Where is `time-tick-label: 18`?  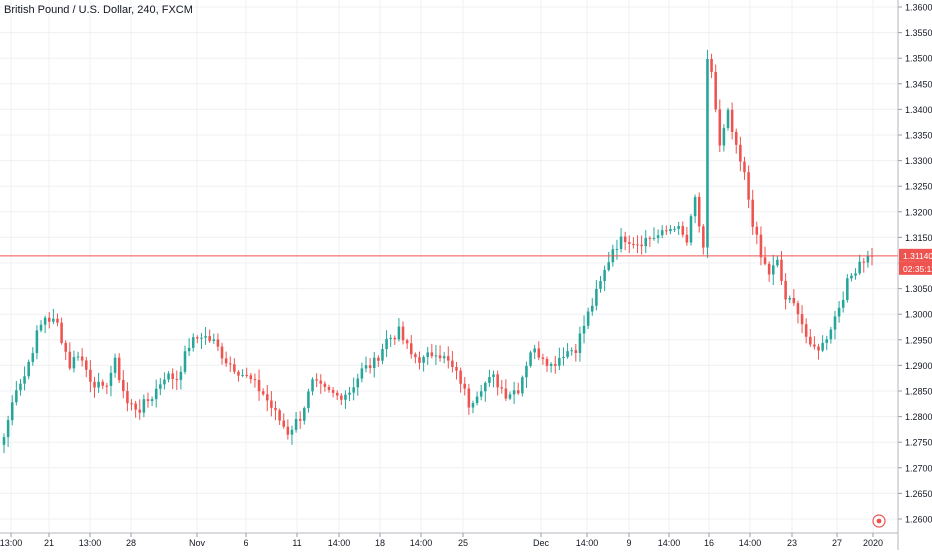 time-tick-label: 18 is located at coordinates (380, 543).